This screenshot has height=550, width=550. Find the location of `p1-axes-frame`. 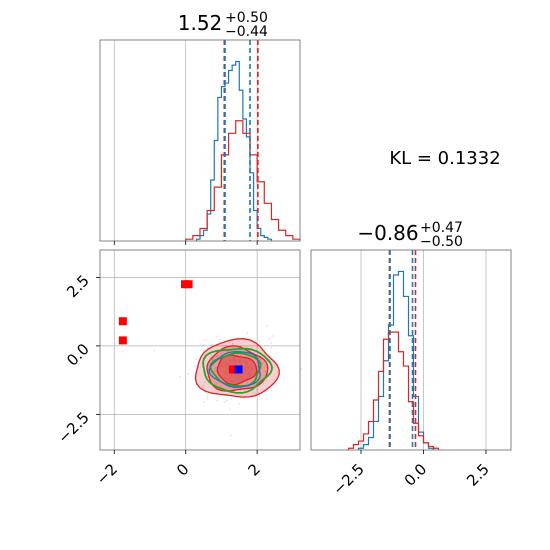

p1-axes-frame is located at coordinates (200, 140).